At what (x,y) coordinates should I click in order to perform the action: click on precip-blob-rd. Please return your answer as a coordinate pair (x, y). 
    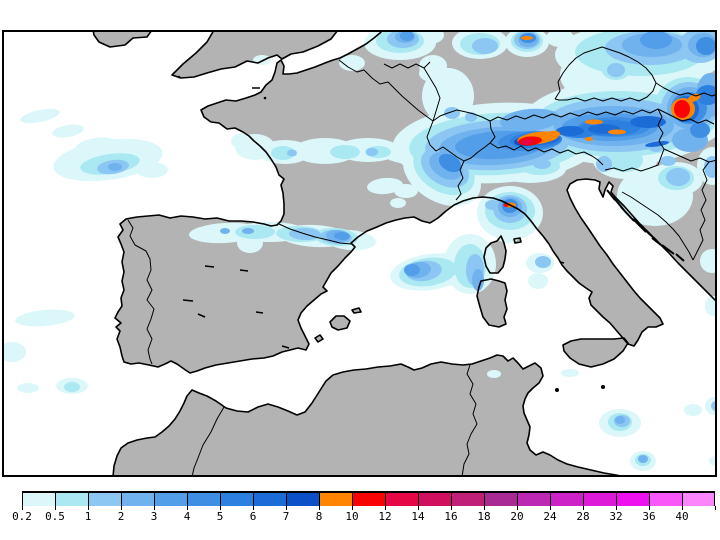
    Looking at the image, I should click on (682, 109).